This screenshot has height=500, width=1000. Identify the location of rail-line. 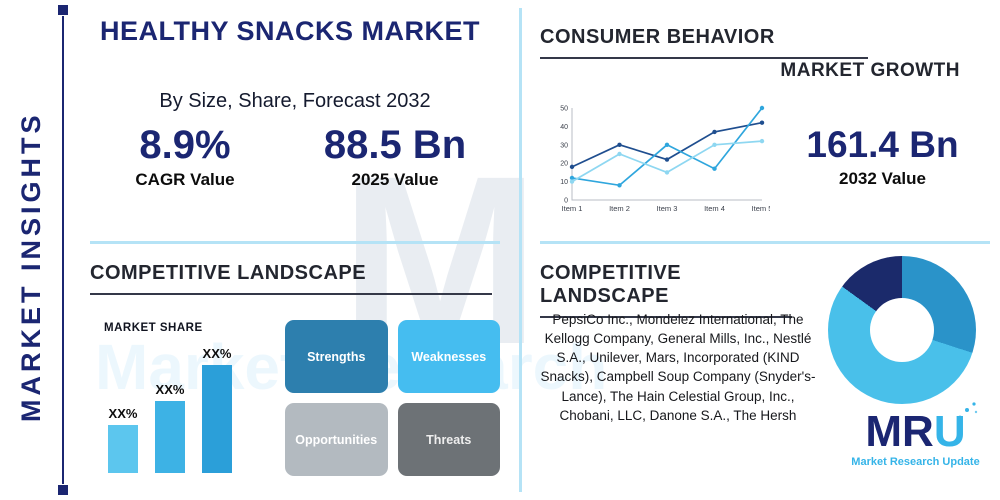
(63, 250).